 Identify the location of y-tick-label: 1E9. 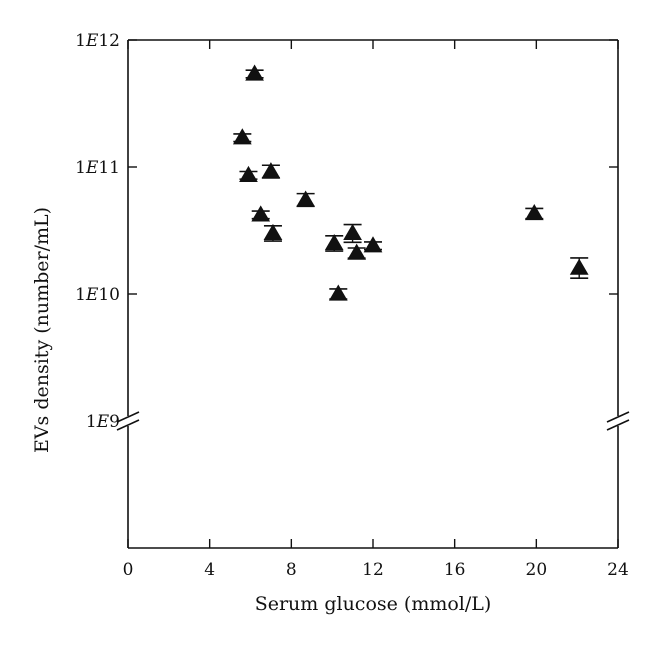
(103, 422).